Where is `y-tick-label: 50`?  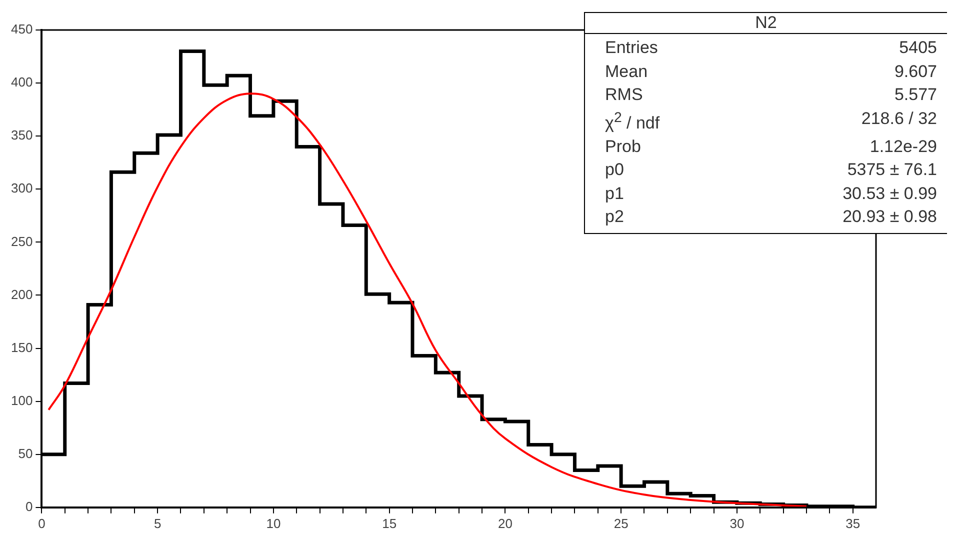
y-tick-label: 50 is located at coordinates (25, 453).